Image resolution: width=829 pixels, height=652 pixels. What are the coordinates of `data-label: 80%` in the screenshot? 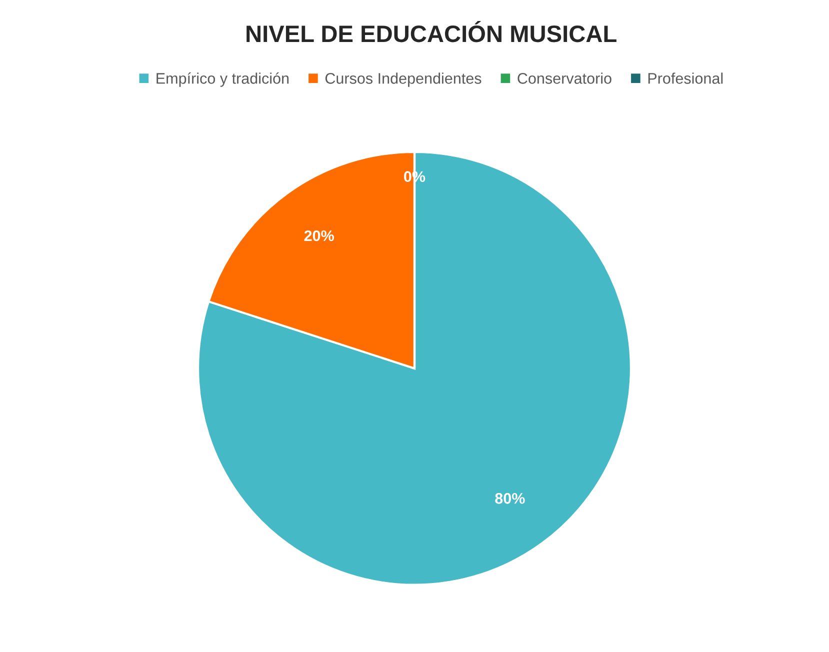 It's located at (510, 498).